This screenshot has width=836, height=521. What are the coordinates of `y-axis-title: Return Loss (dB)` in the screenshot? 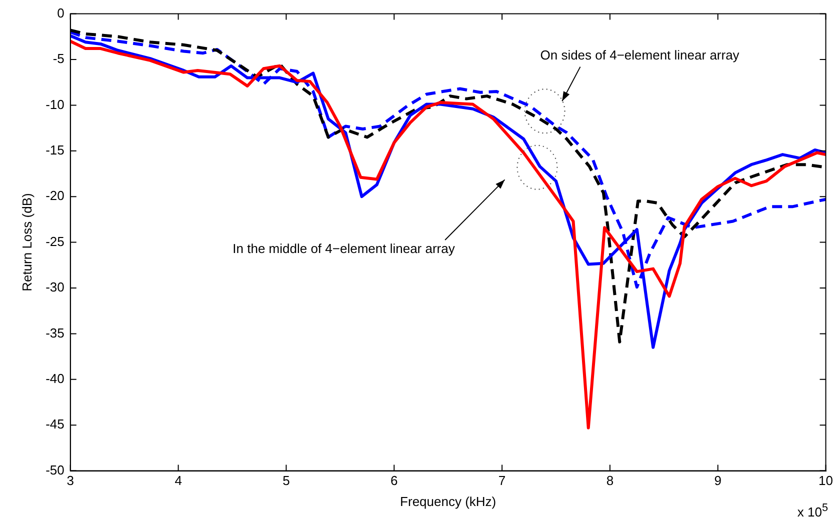 It's located at (26, 242).